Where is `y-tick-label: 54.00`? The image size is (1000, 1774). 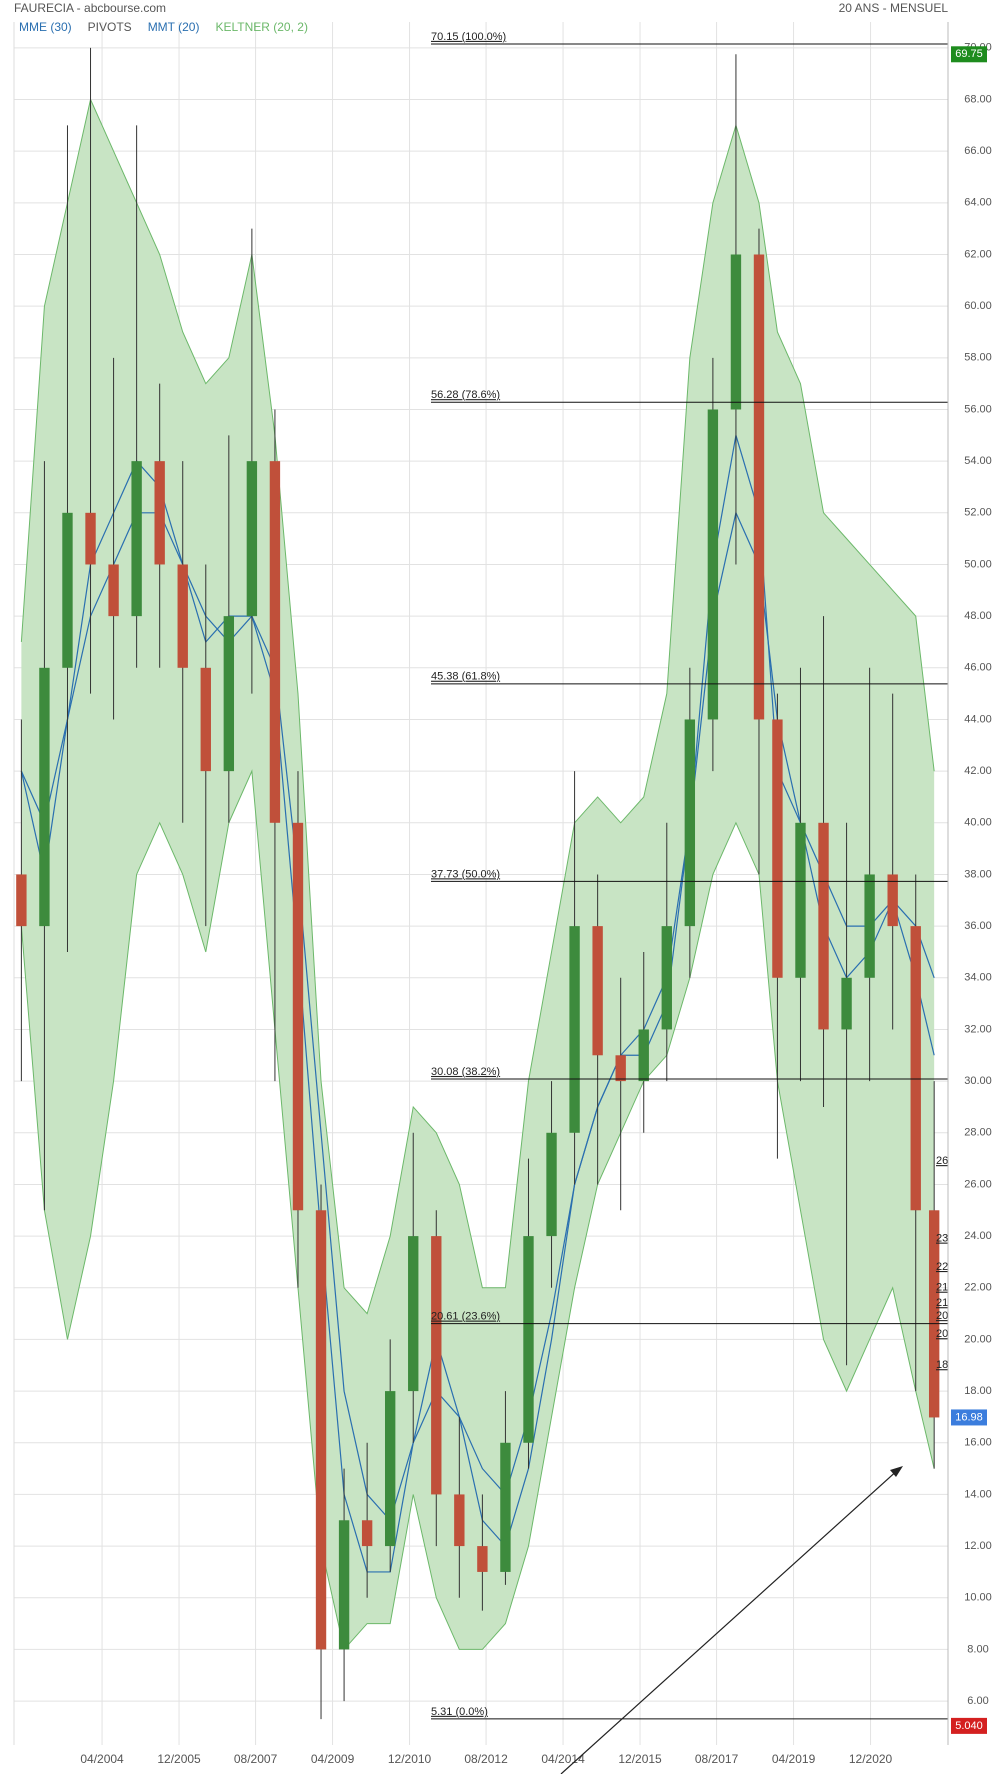
y-tick-label: 54.00 is located at coordinates (978, 461).